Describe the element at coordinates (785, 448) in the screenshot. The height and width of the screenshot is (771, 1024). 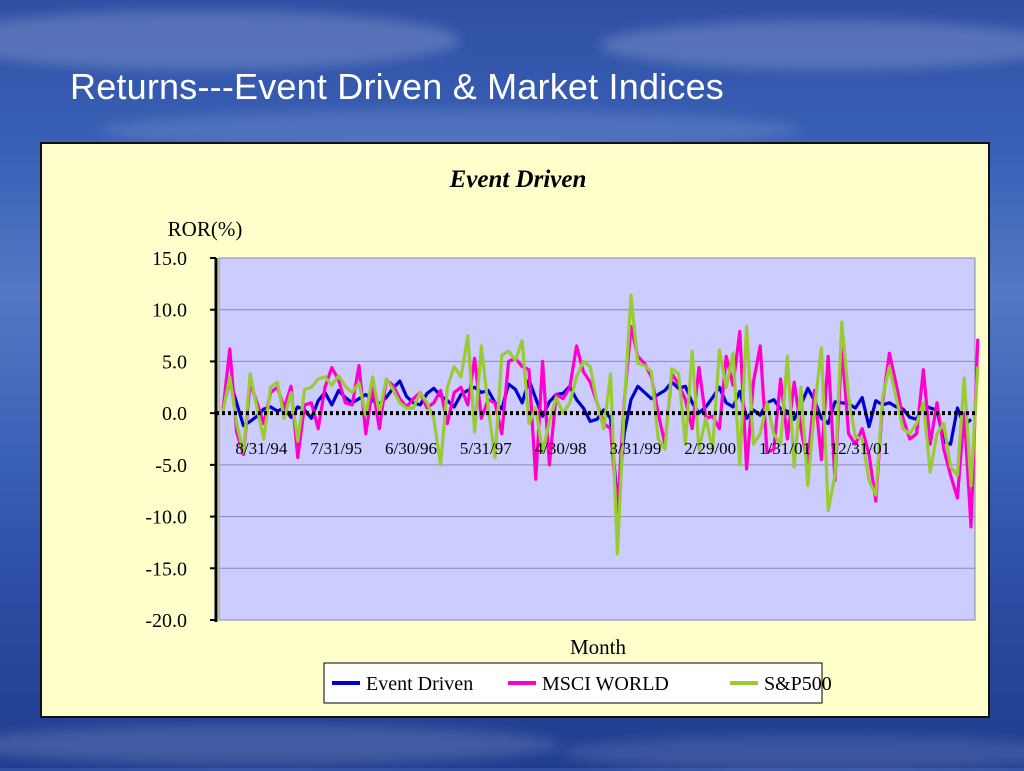
I see `x-tick-label: 1/31/01` at that location.